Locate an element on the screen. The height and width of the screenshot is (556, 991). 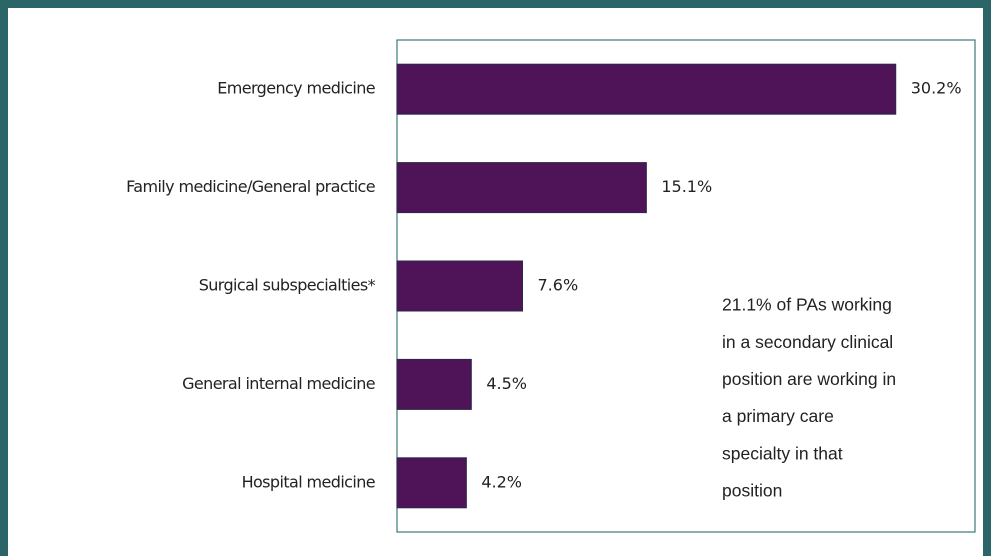
value-label: 4.2% is located at coordinates (501, 481).